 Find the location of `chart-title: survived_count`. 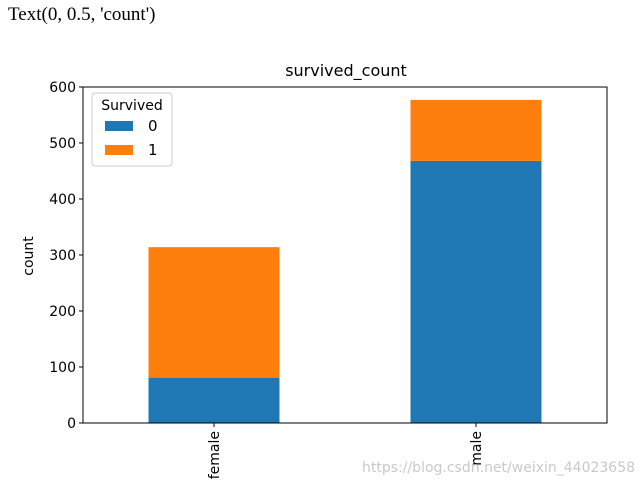

chart-title: survived_count is located at coordinates (346, 71).